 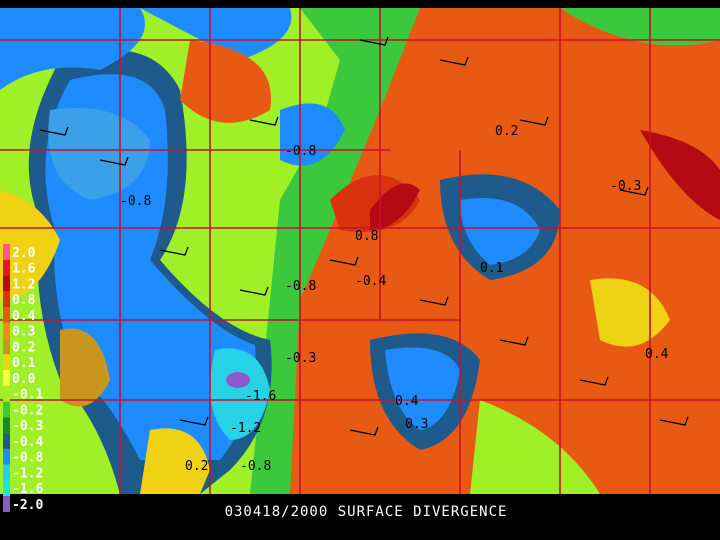 What do you see at coordinates (27, 395) in the screenshot?
I see `legend-label: -0.1` at bounding box center [27, 395].